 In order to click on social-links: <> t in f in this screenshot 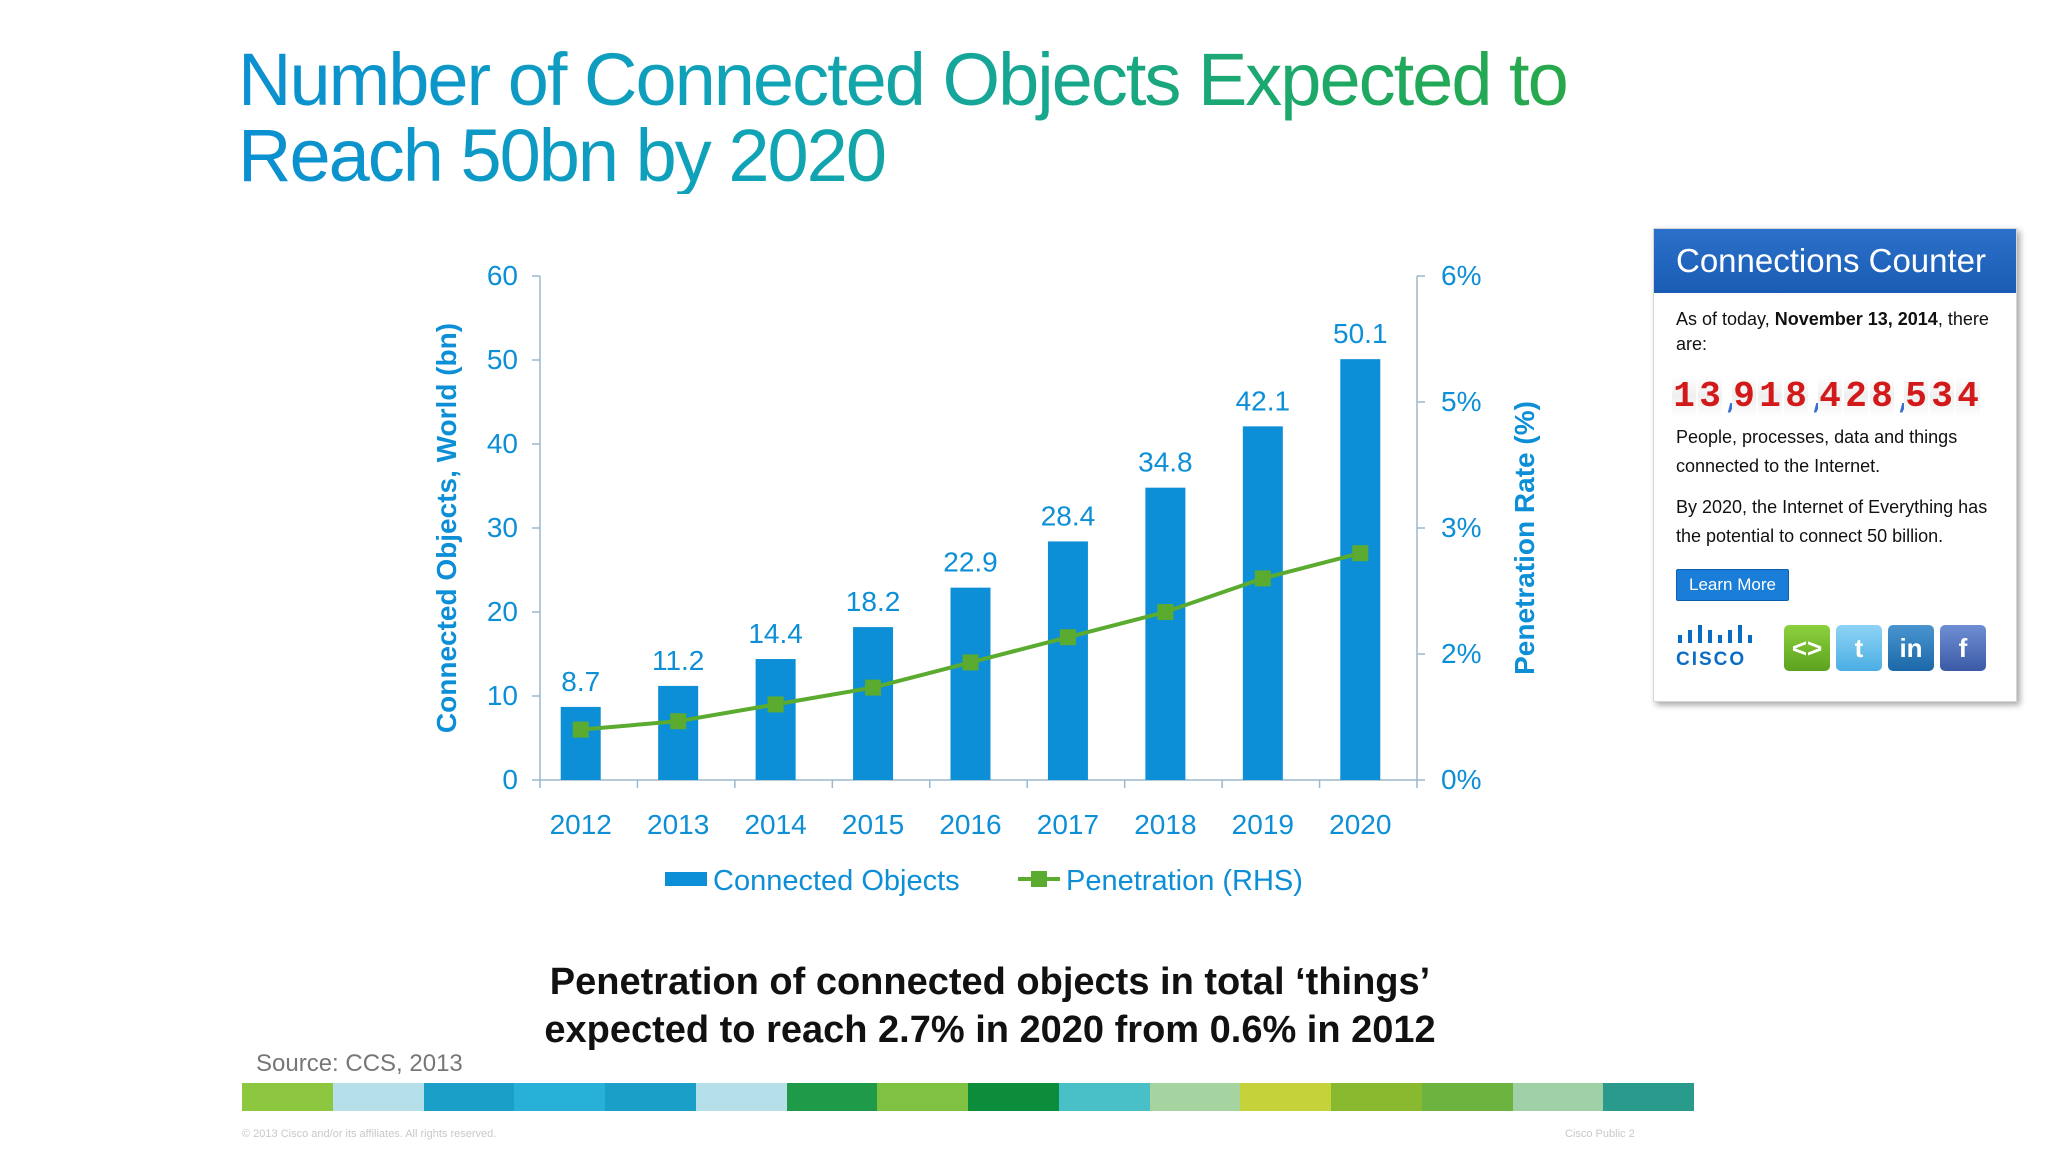, I will do `click(1882, 648)`.